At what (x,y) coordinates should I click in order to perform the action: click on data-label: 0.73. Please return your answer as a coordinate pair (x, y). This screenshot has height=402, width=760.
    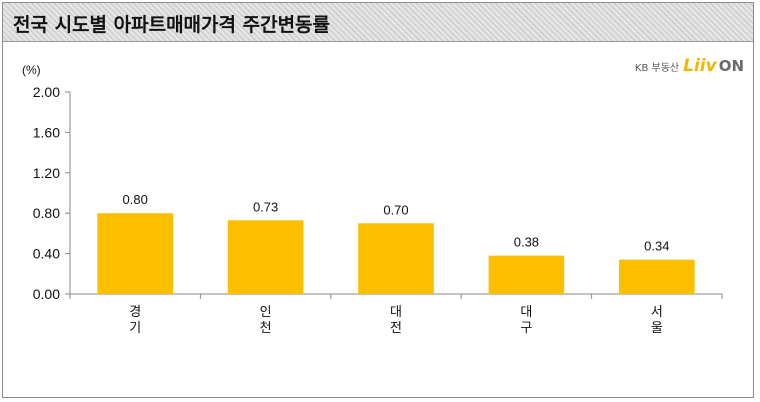
    Looking at the image, I should click on (265, 206).